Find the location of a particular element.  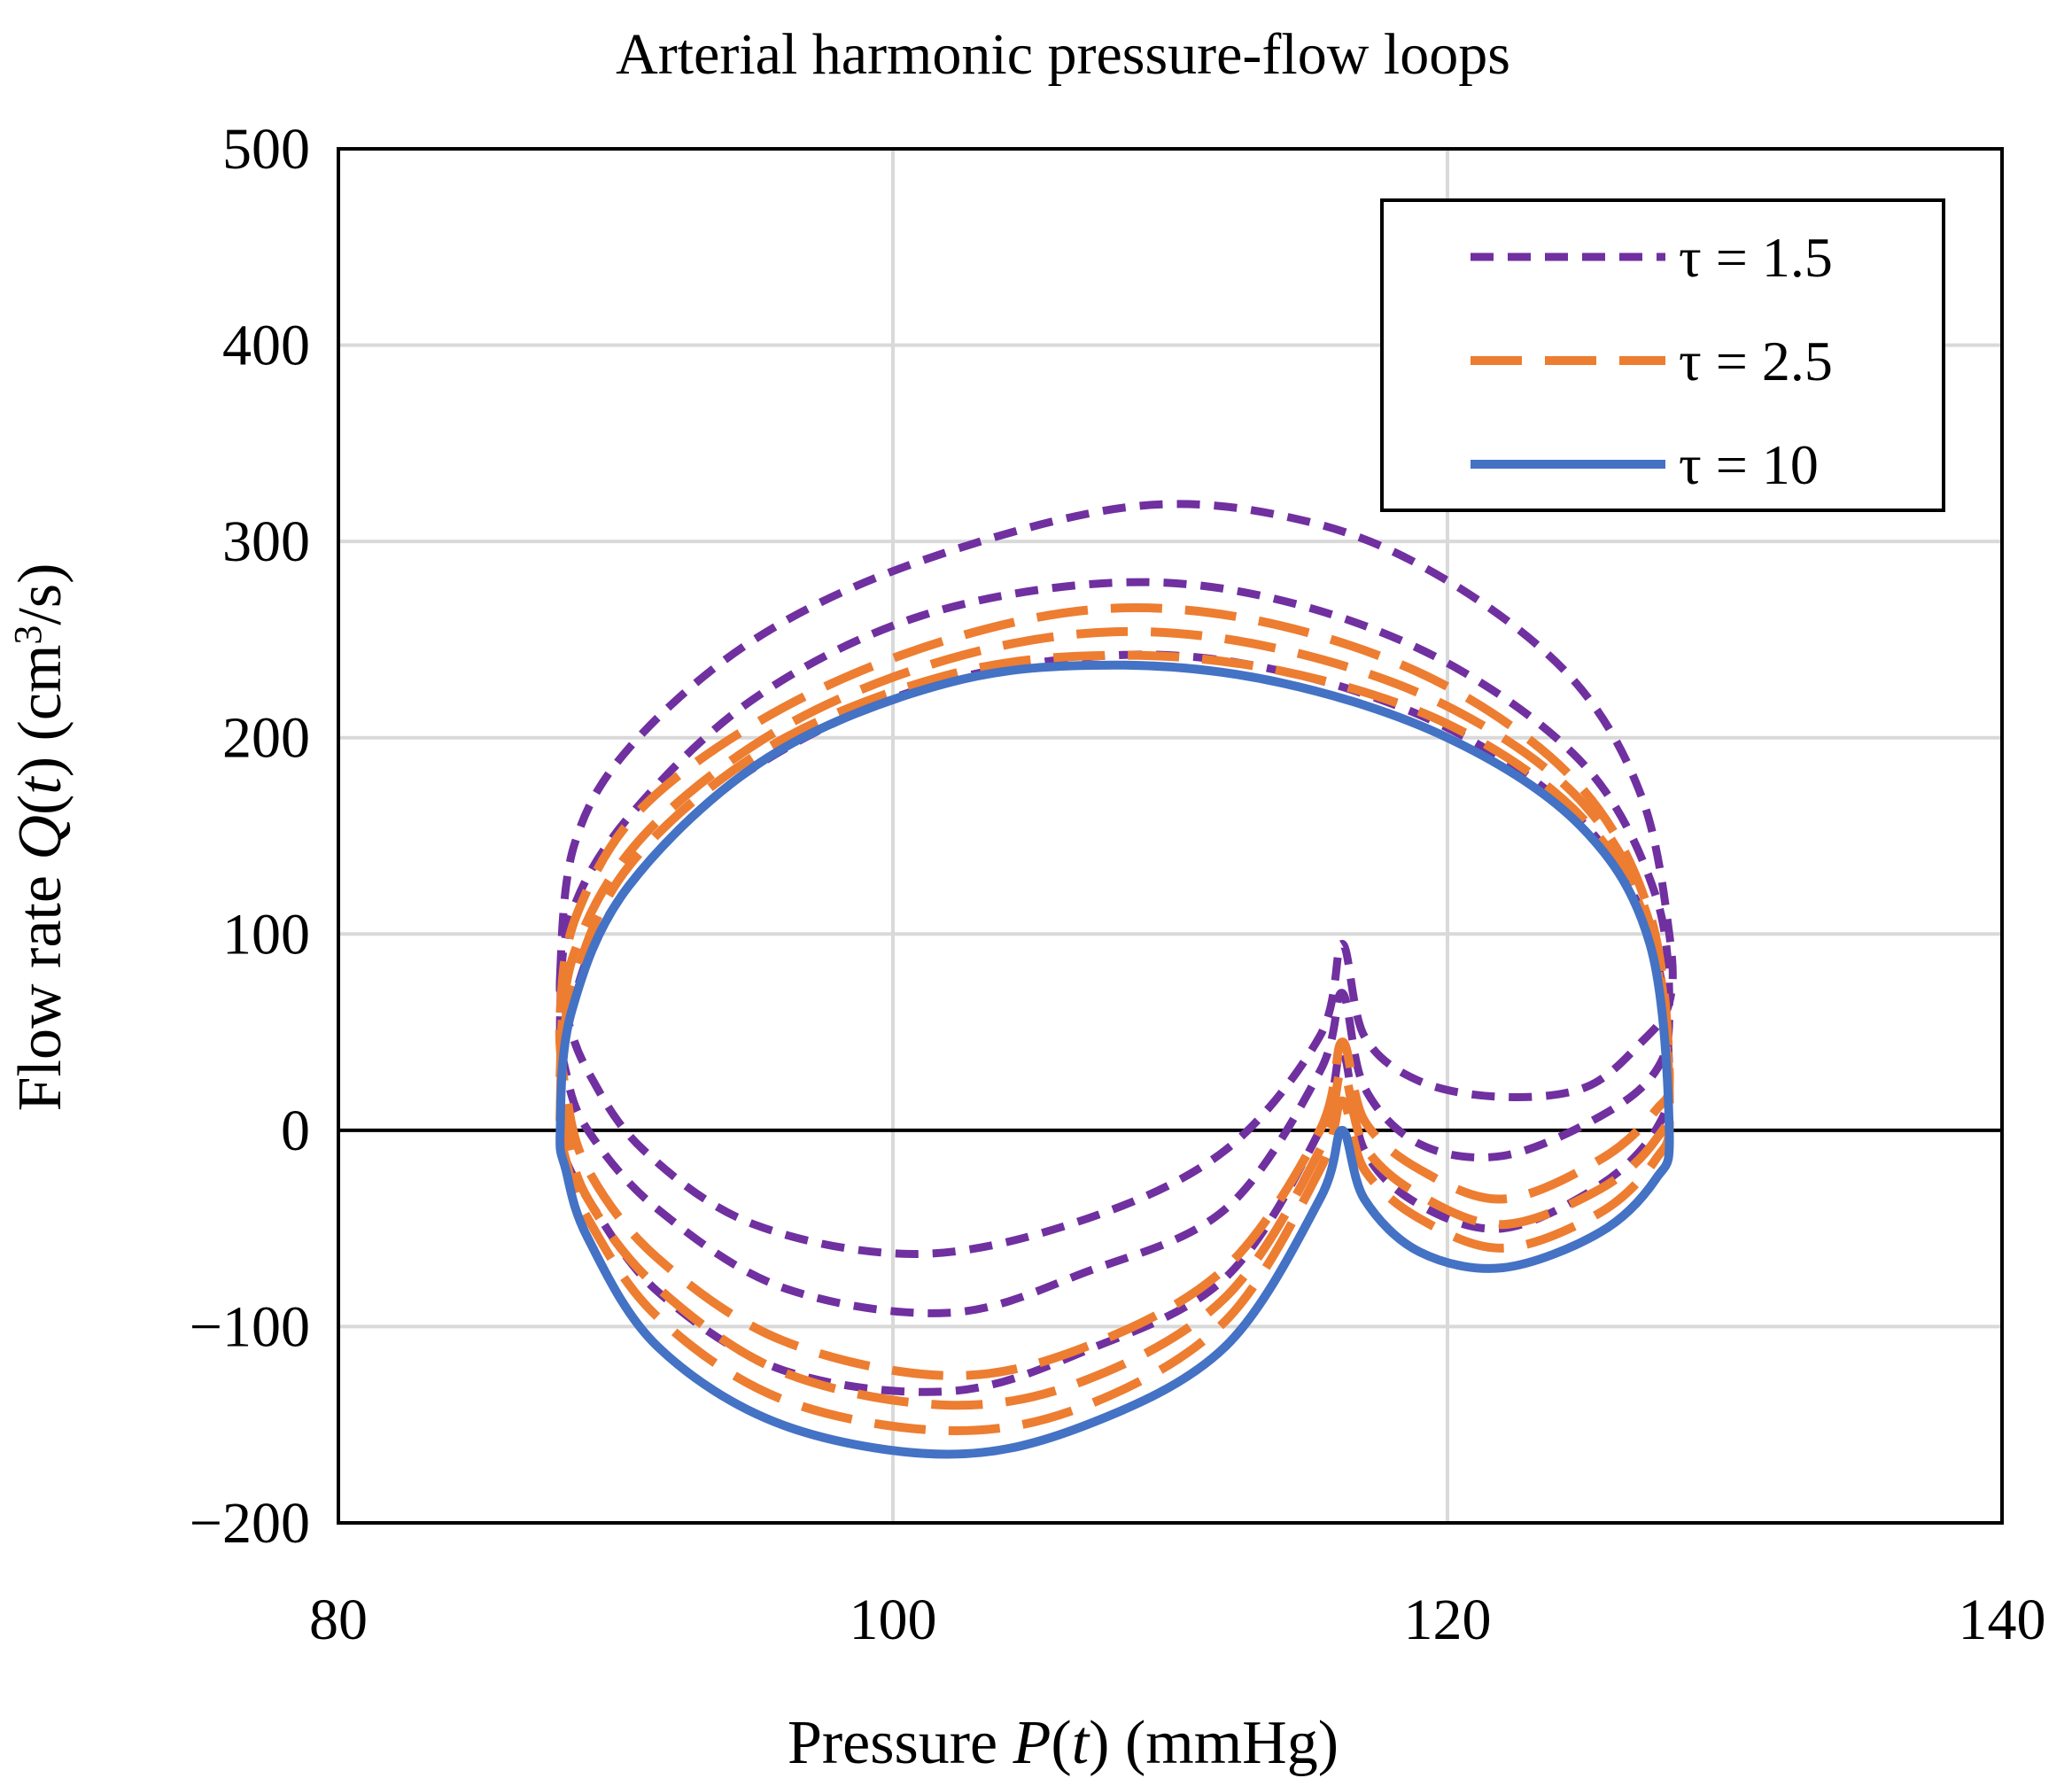

legend-box is located at coordinates (1662, 355).